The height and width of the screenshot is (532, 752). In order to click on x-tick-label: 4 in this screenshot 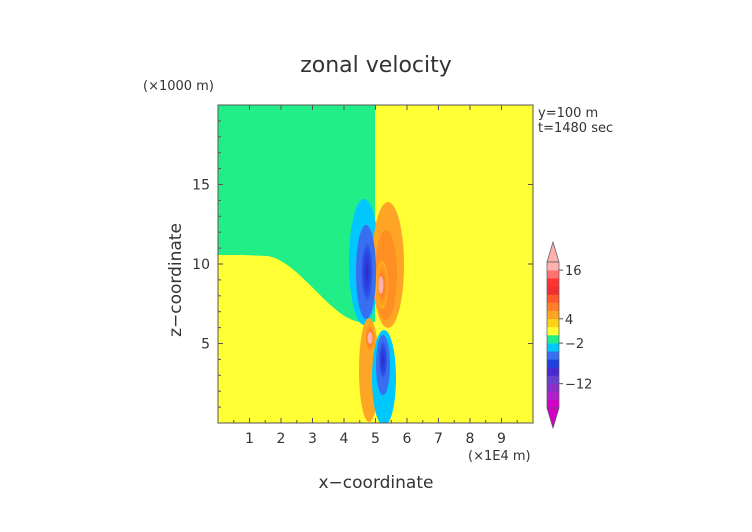, I will do `click(344, 439)`.